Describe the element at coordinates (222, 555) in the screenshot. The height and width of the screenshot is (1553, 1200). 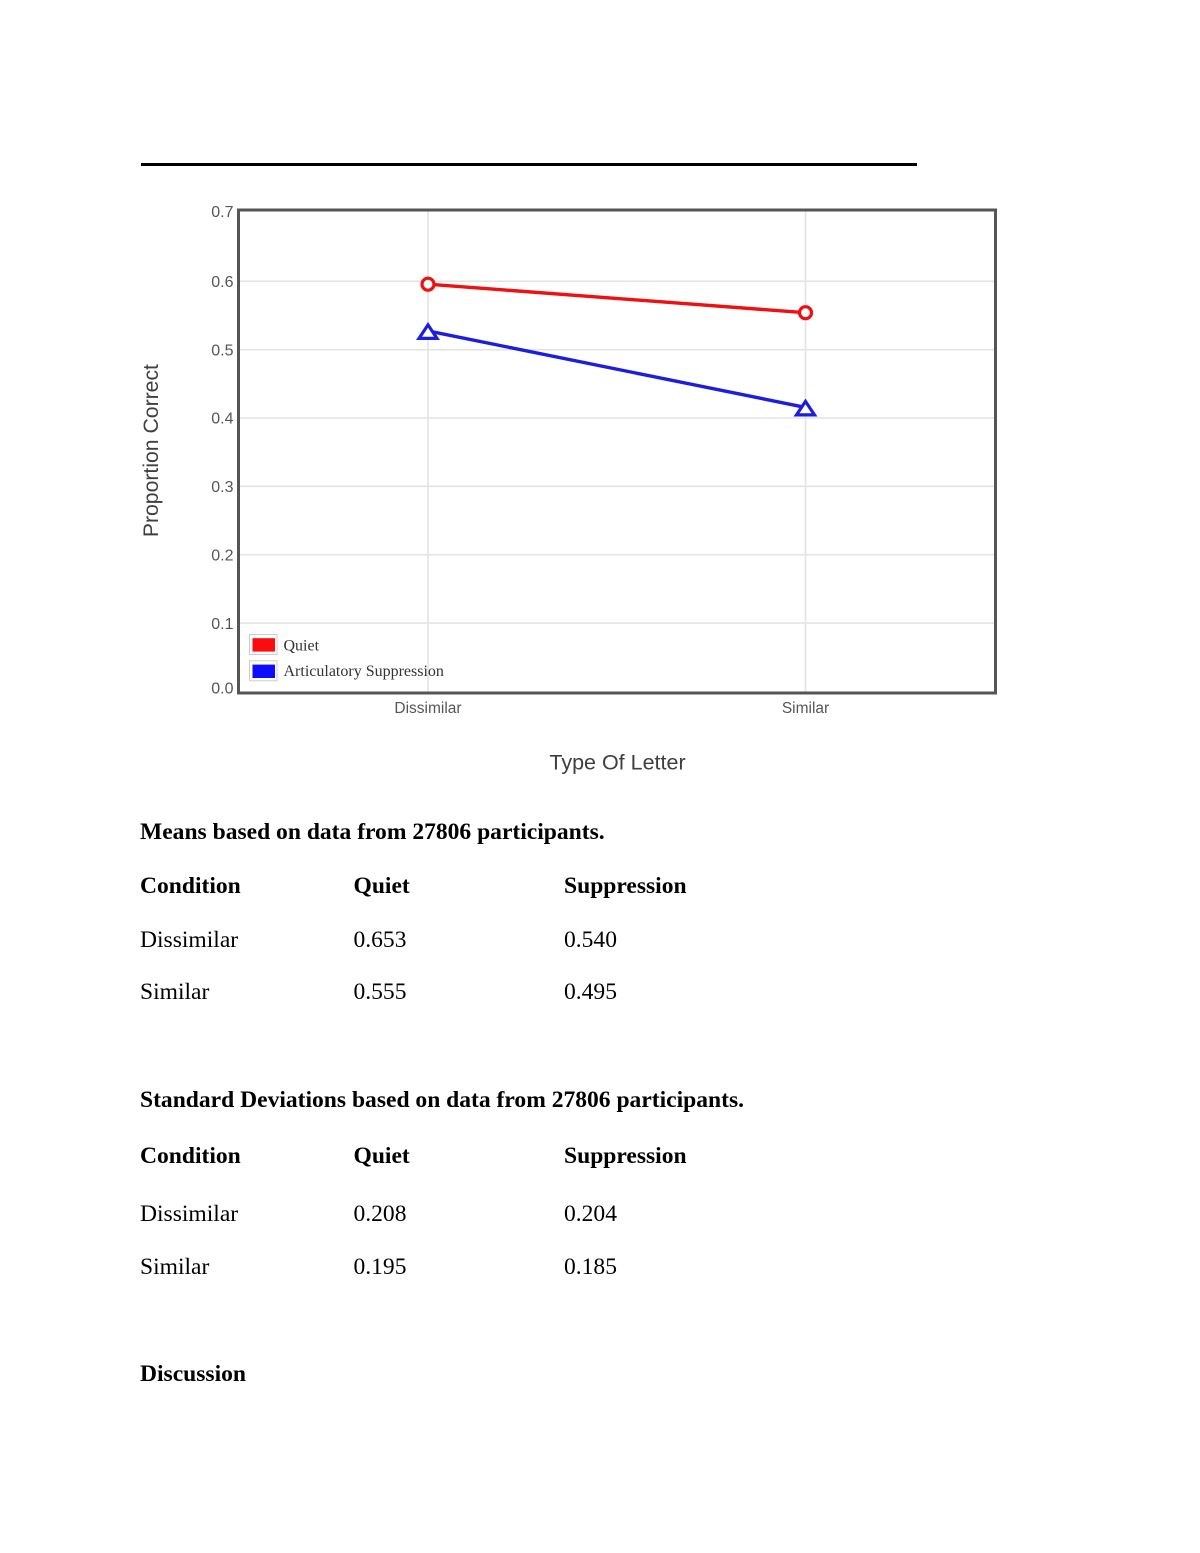
I see `svg-text: 0.2` at that location.